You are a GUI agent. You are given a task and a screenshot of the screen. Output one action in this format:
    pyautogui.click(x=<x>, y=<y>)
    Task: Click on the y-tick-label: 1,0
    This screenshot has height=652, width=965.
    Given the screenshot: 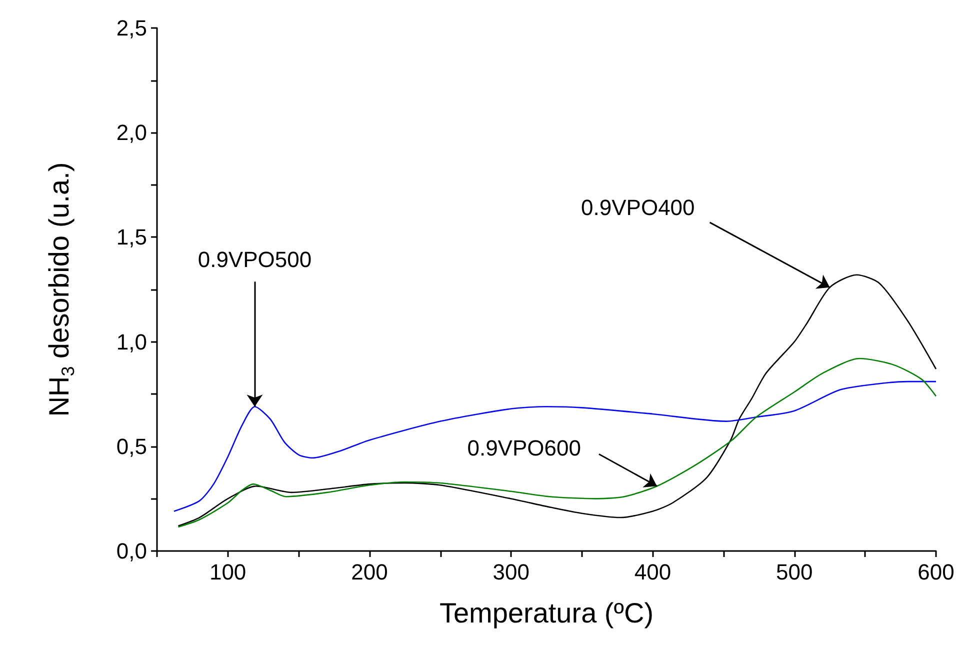 What is the action you would take?
    pyautogui.click(x=131, y=341)
    